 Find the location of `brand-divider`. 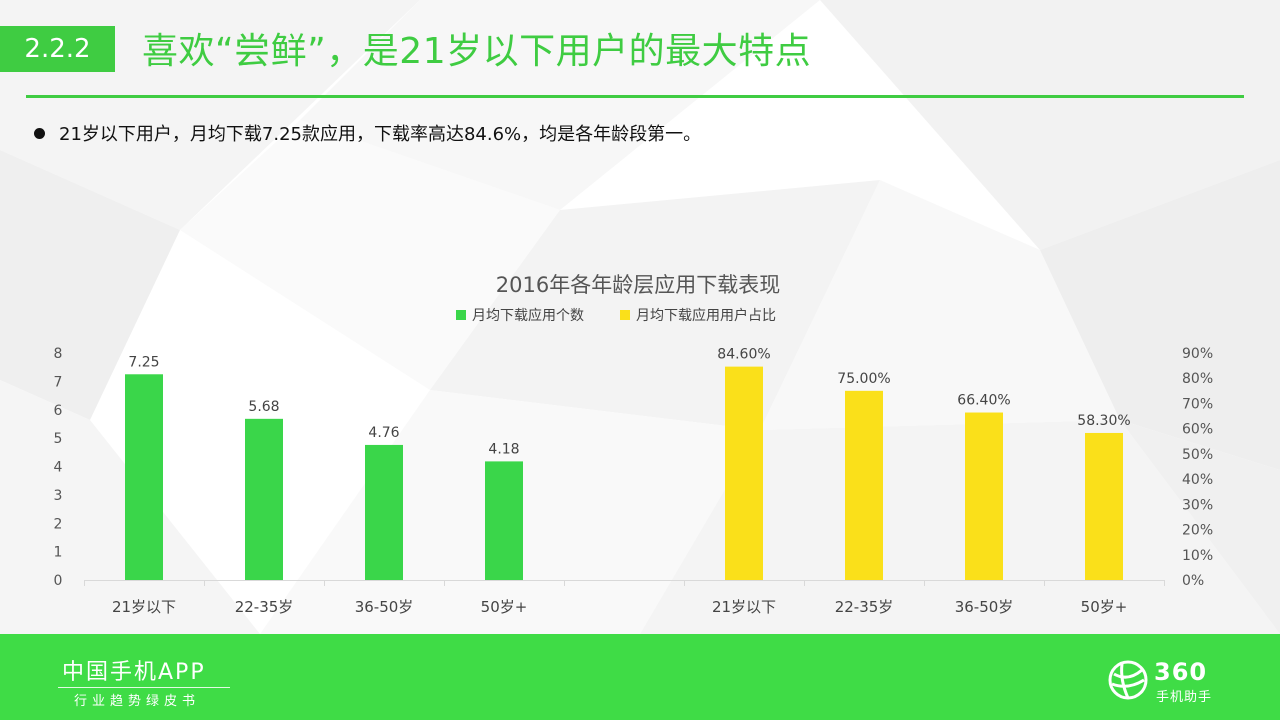

brand-divider is located at coordinates (144, 687).